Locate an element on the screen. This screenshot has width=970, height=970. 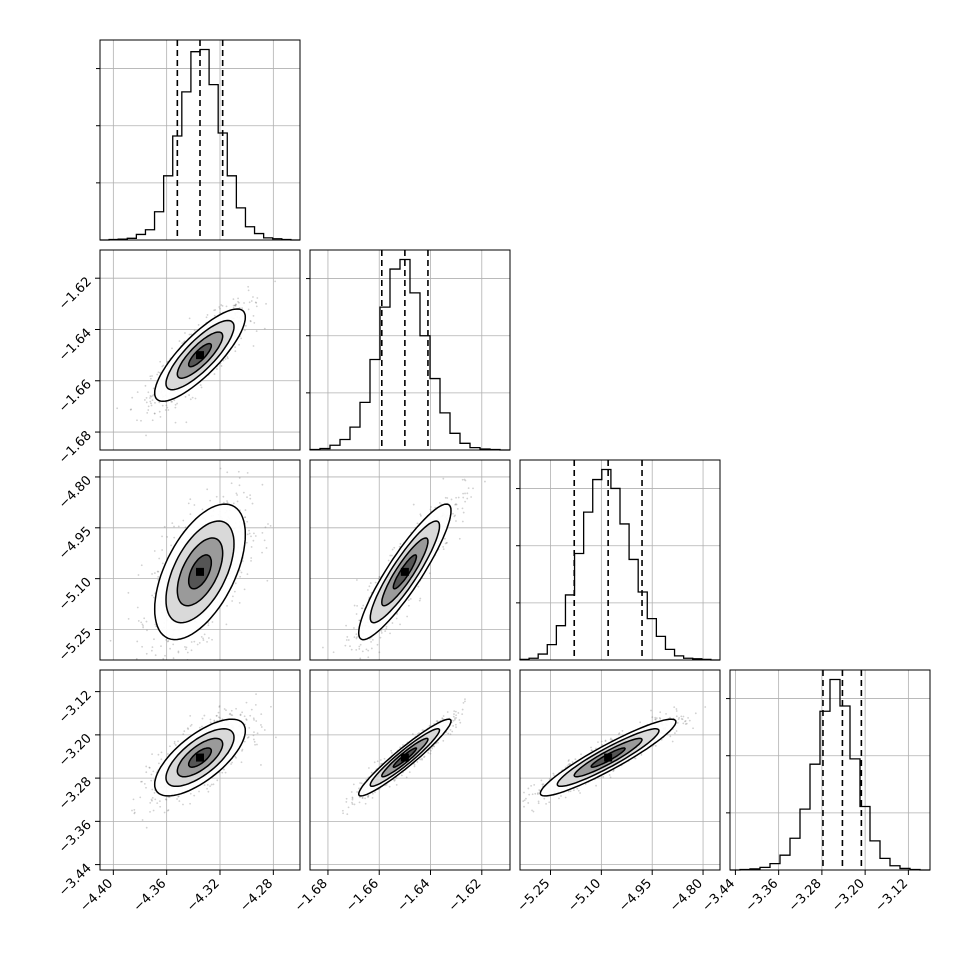
density-peak is located at coordinates (404, 571).